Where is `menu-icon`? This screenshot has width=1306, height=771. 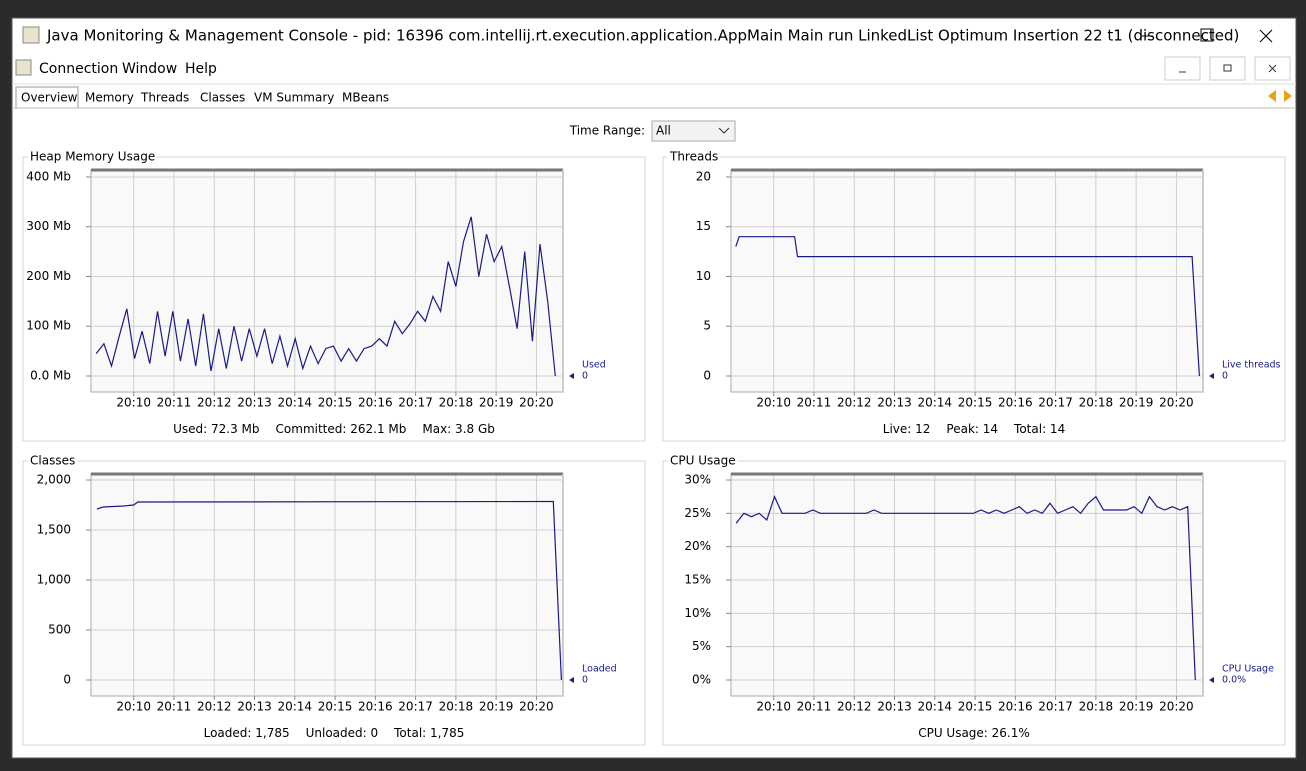 menu-icon is located at coordinates (23, 67).